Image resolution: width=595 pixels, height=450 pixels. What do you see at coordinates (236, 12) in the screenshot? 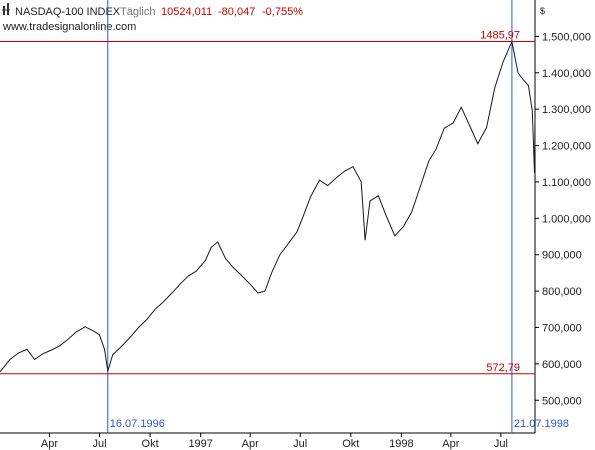
I see `price-change: -80,047` at bounding box center [236, 12].